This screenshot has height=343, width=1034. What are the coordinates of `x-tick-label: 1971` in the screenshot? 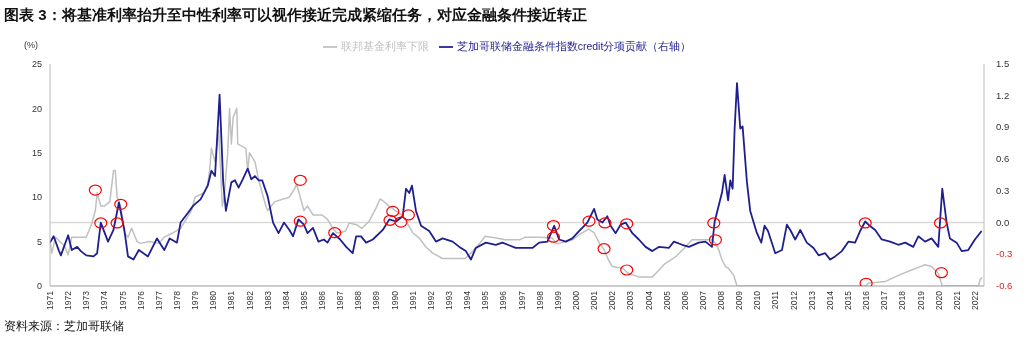 It's located at (50, 300).